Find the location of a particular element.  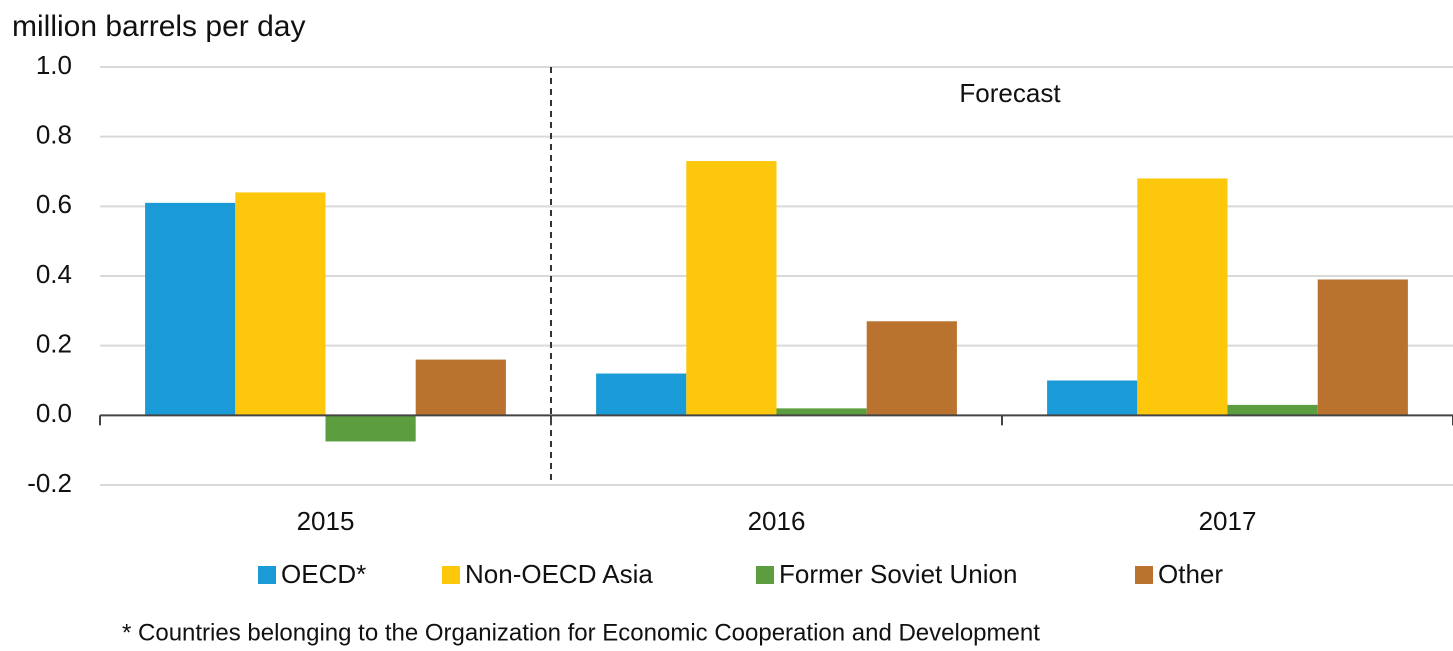

y-tick-label: 0.8 is located at coordinates (54, 135).